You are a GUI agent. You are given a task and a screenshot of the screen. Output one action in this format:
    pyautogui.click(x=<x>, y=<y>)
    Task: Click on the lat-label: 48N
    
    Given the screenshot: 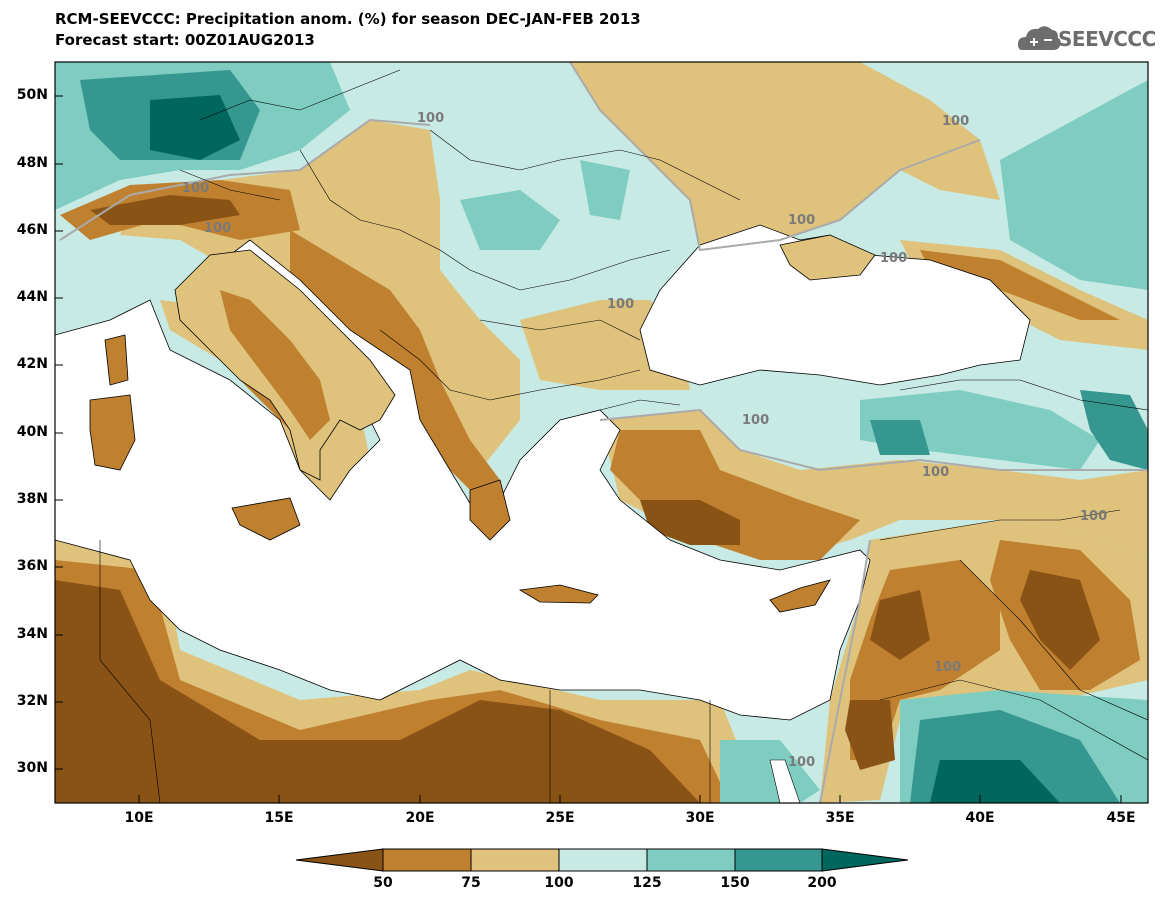 What is the action you would take?
    pyautogui.click(x=32, y=163)
    